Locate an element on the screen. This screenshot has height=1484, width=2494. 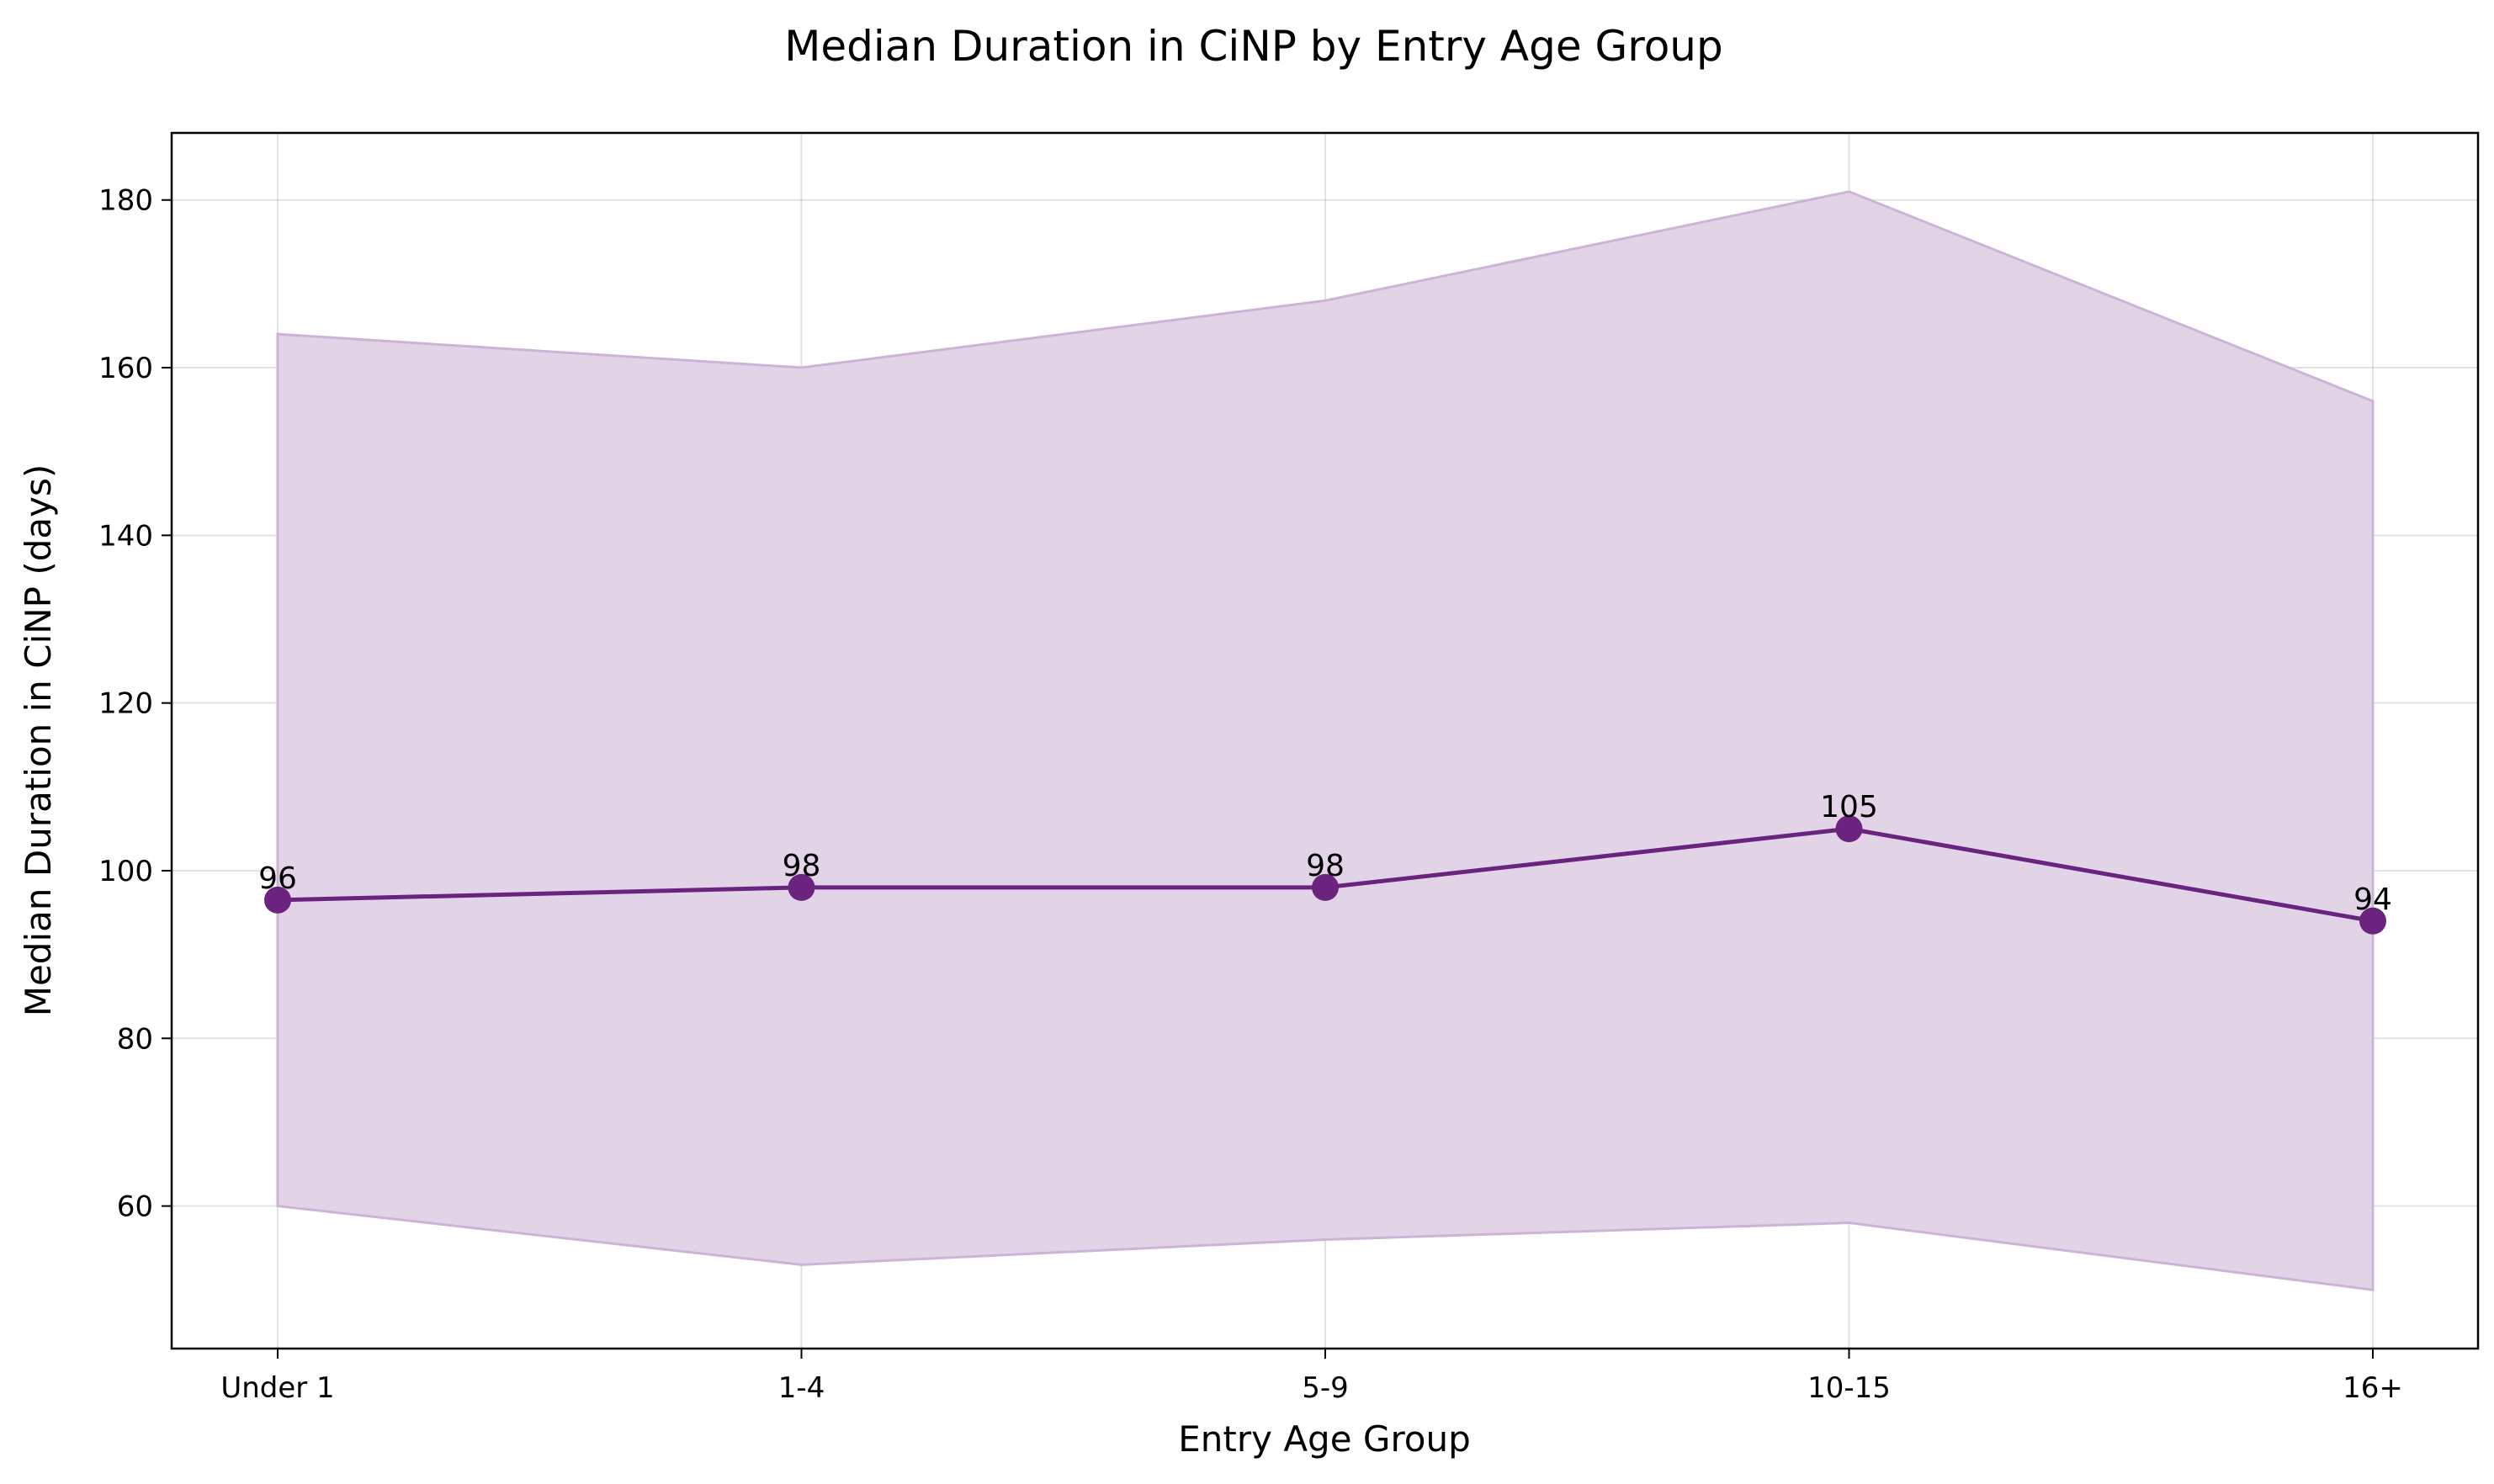
y-tick-label: 180 is located at coordinates (126, 201).